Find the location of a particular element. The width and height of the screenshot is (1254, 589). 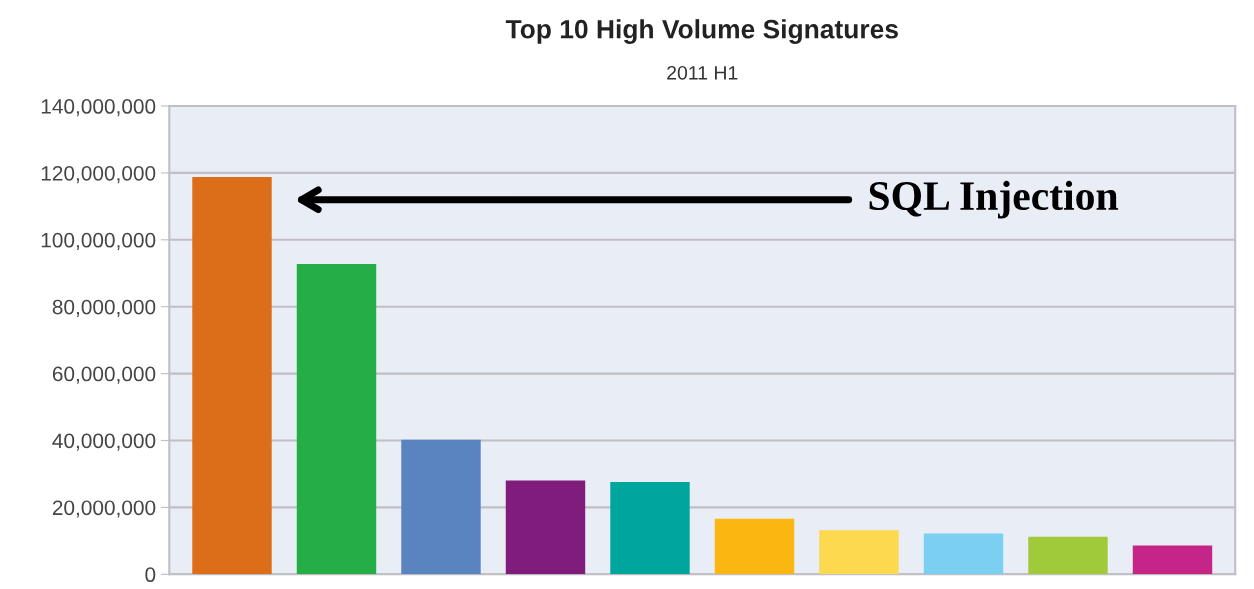

y-tick-label: 120,000,000 is located at coordinates (98, 174).